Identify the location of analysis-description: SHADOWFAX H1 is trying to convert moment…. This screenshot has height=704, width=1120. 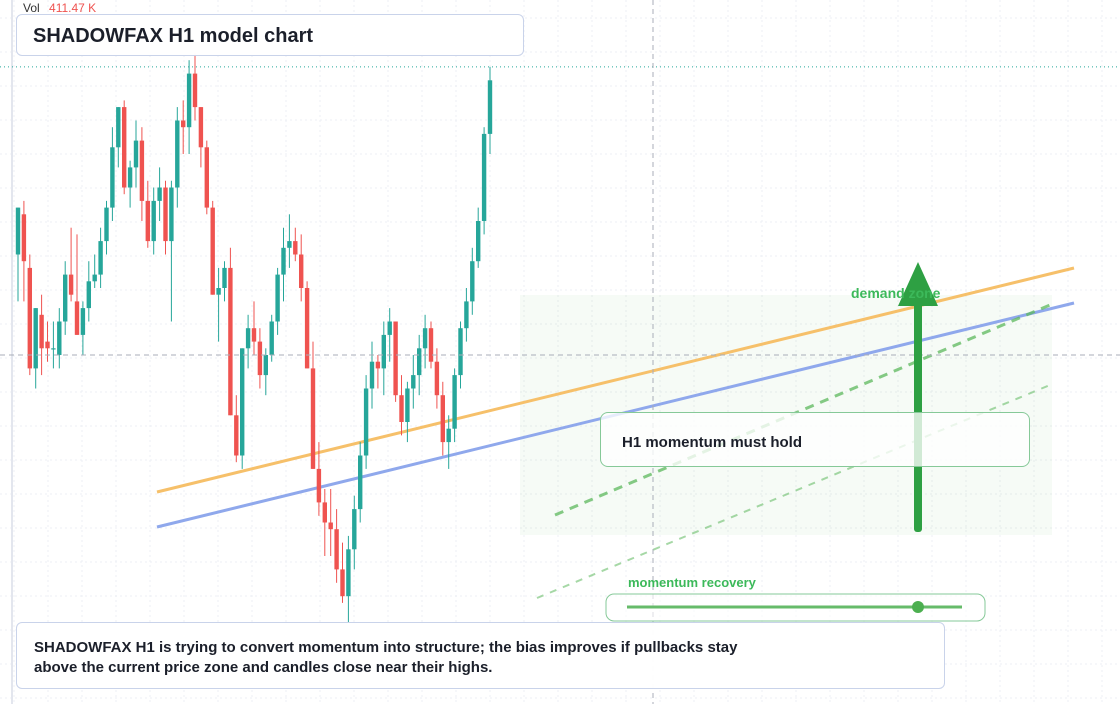
(386, 657).